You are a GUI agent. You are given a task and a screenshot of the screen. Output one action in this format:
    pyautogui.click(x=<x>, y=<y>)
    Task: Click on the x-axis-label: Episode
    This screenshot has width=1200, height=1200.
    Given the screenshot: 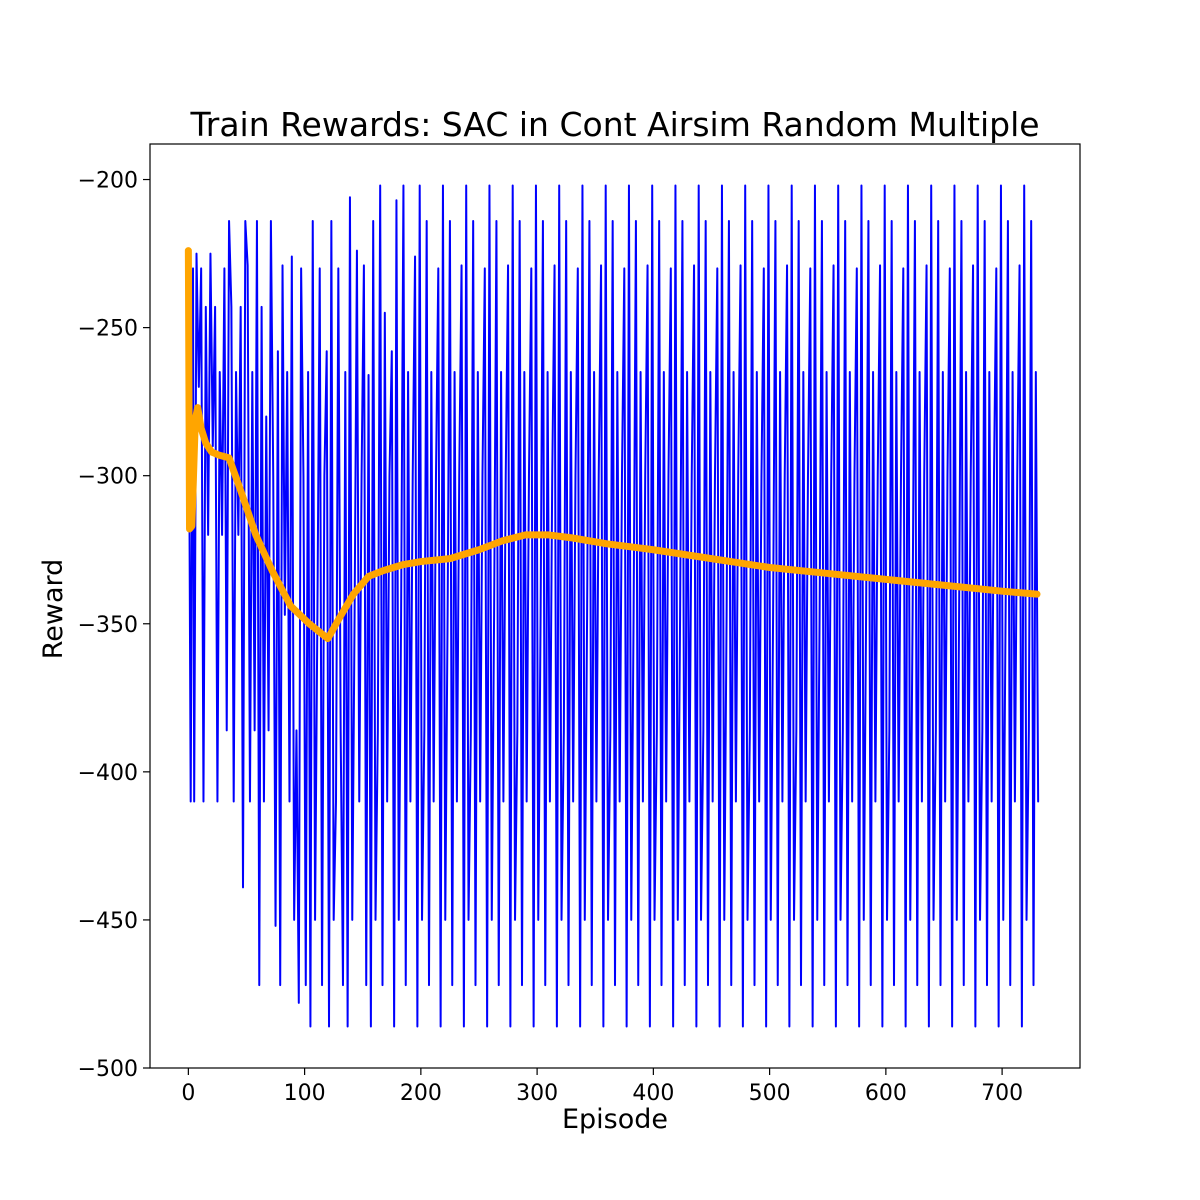 What is the action you would take?
    pyautogui.click(x=615, y=1119)
    